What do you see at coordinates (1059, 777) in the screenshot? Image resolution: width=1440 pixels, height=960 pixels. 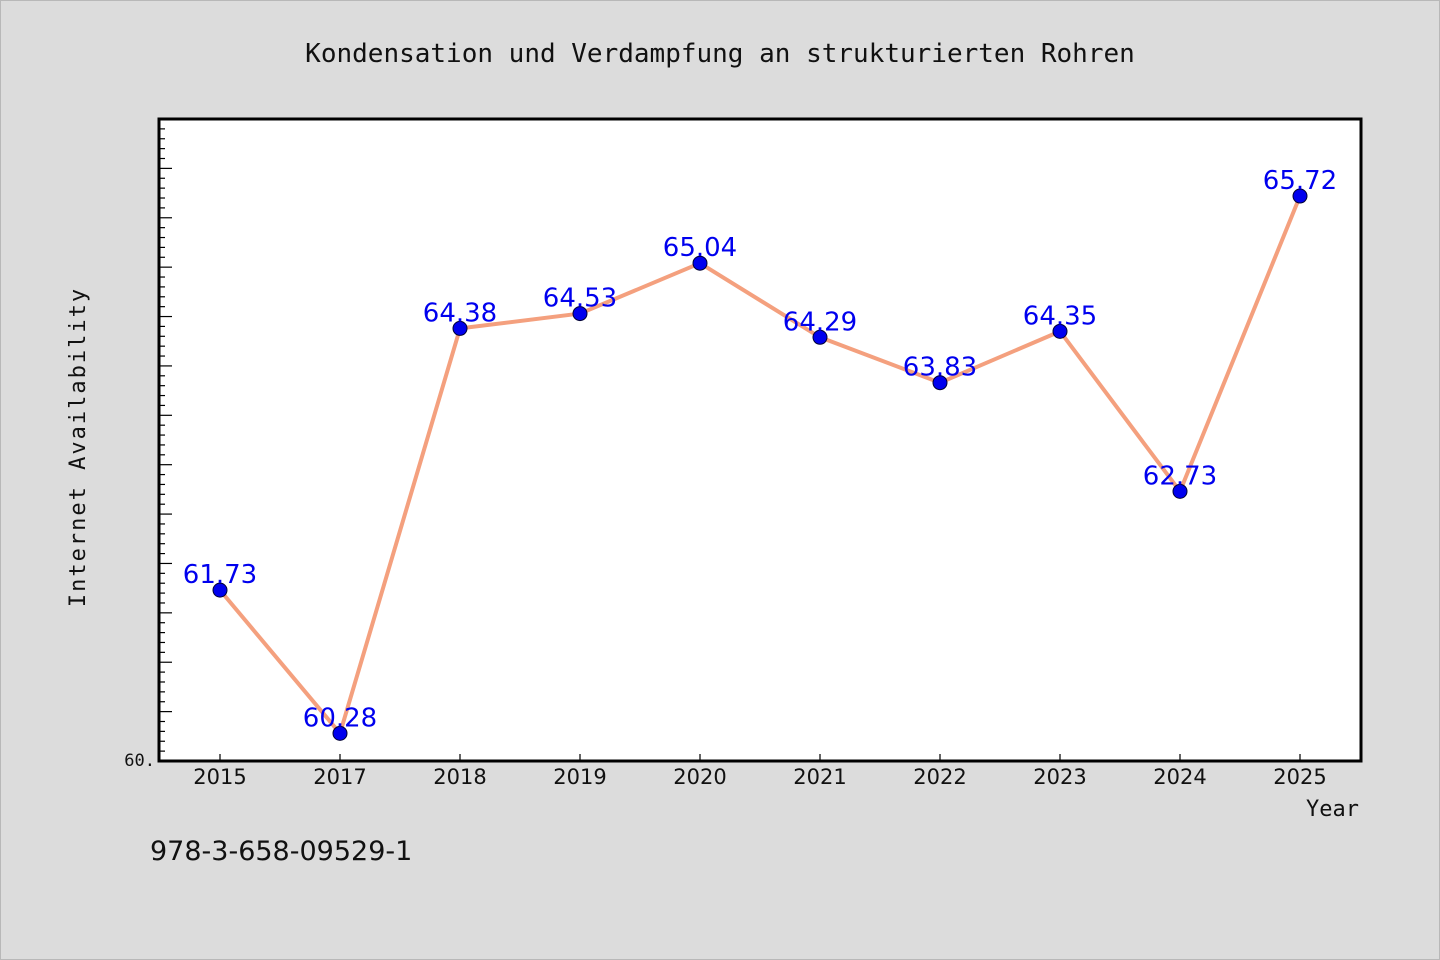 I see `x-tick-label: 2023` at bounding box center [1059, 777].